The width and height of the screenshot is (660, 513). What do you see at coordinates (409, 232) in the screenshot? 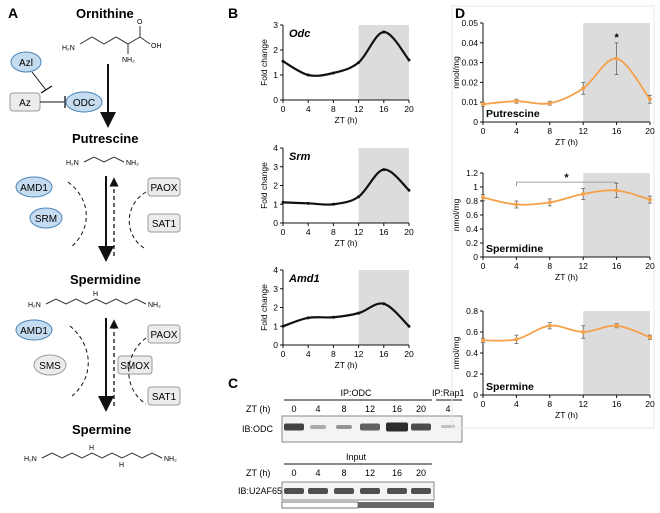
I see `b-srm-x-tick-label: 20` at bounding box center [409, 232].